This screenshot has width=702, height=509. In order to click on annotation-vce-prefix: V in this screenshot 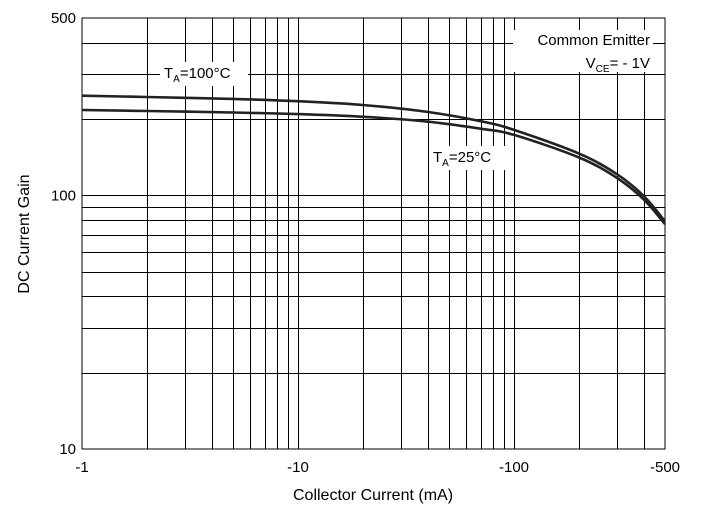, I will do `click(591, 63)`.